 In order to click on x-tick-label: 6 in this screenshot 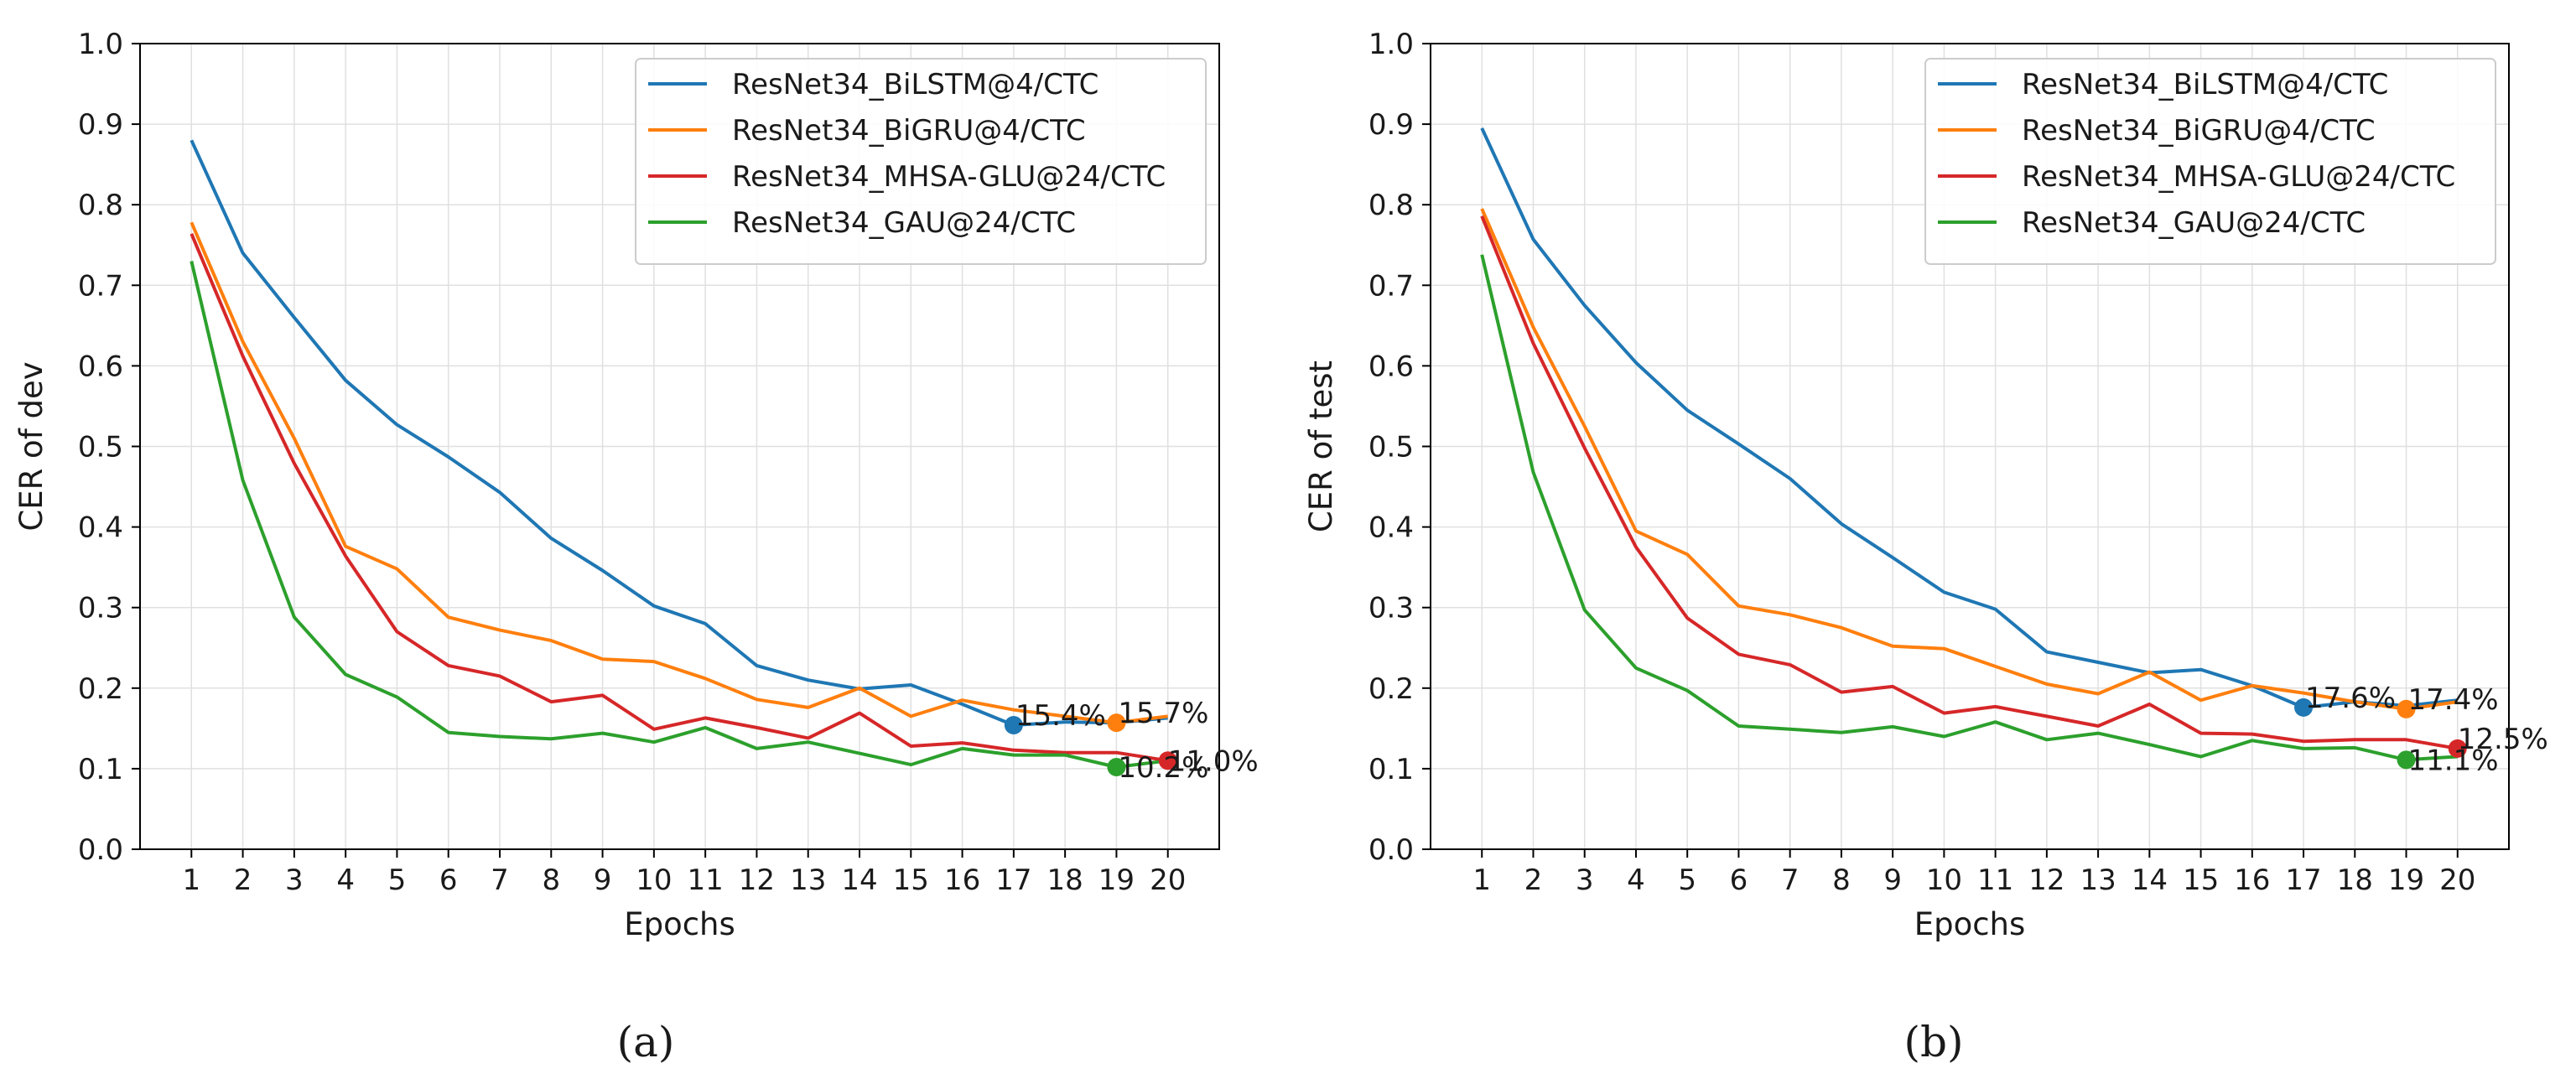, I will do `click(448, 880)`.